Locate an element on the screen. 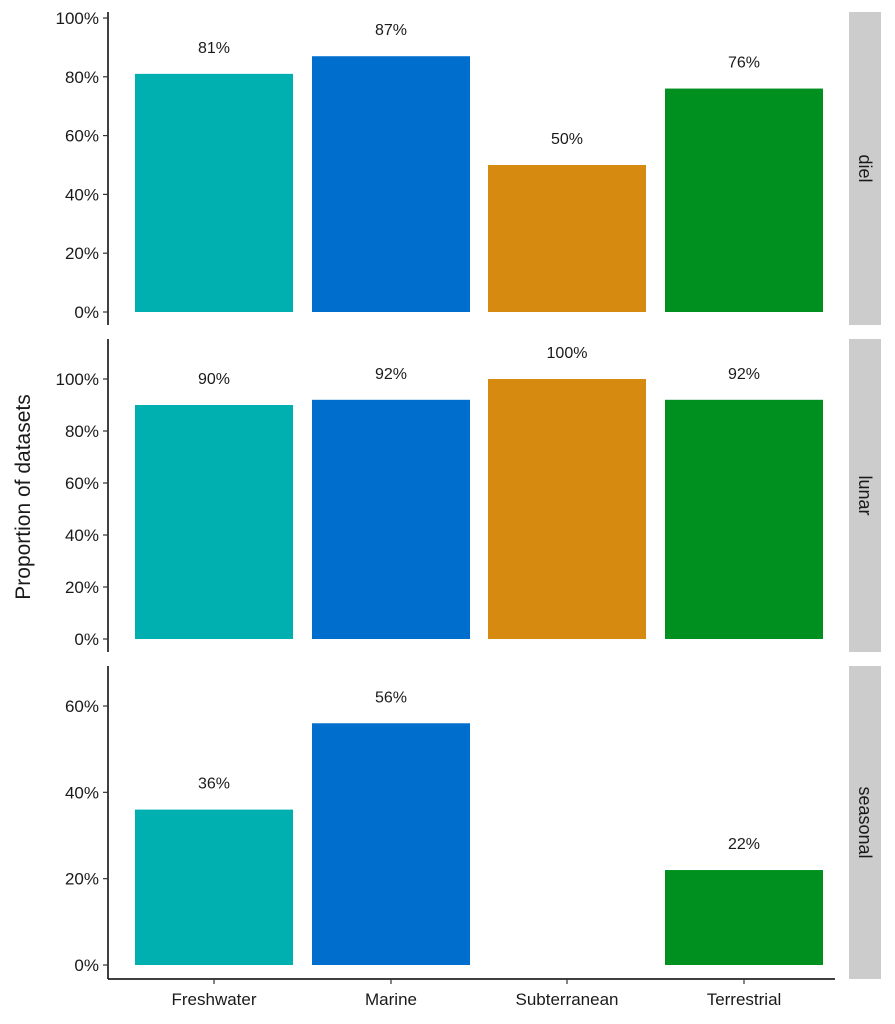  bar-lunar-subterranean is located at coordinates (567, 509).